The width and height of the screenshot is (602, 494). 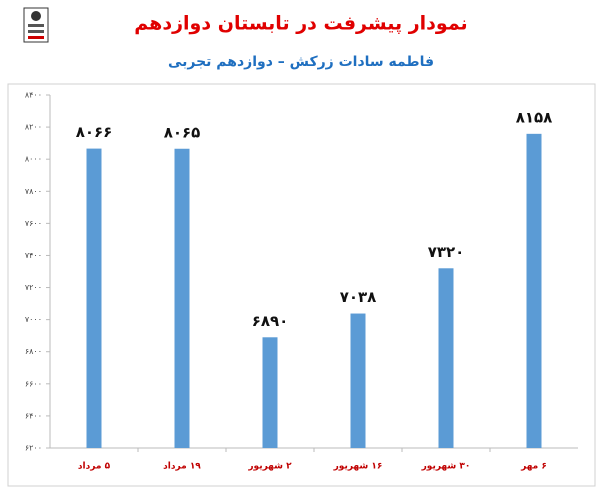 What do you see at coordinates (269, 467) in the screenshot?
I see `x-tick-label: ۲ شهریور` at bounding box center [269, 467].